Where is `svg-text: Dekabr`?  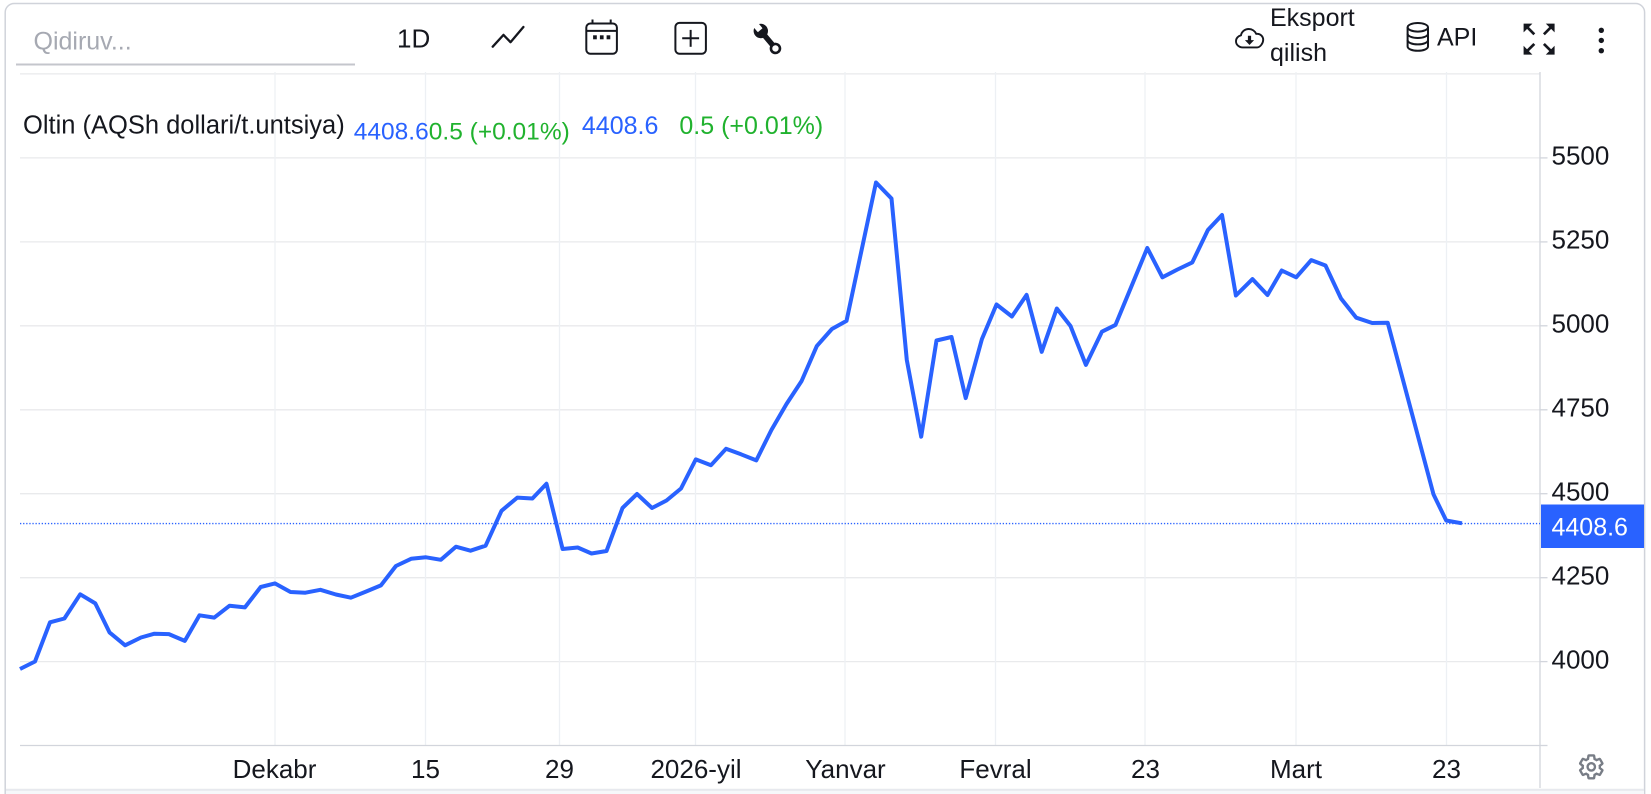
svg-text: Dekabr is located at coordinates (275, 769).